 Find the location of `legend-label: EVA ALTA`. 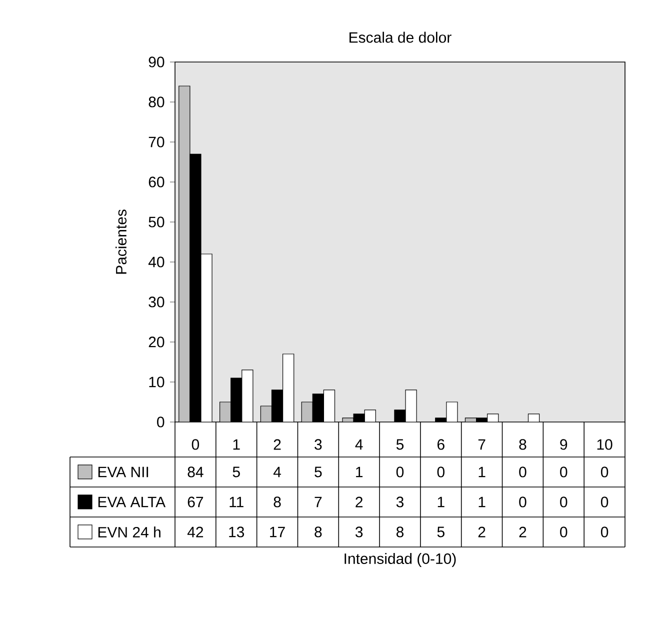

legend-label: EVA ALTA is located at coordinates (132, 502).